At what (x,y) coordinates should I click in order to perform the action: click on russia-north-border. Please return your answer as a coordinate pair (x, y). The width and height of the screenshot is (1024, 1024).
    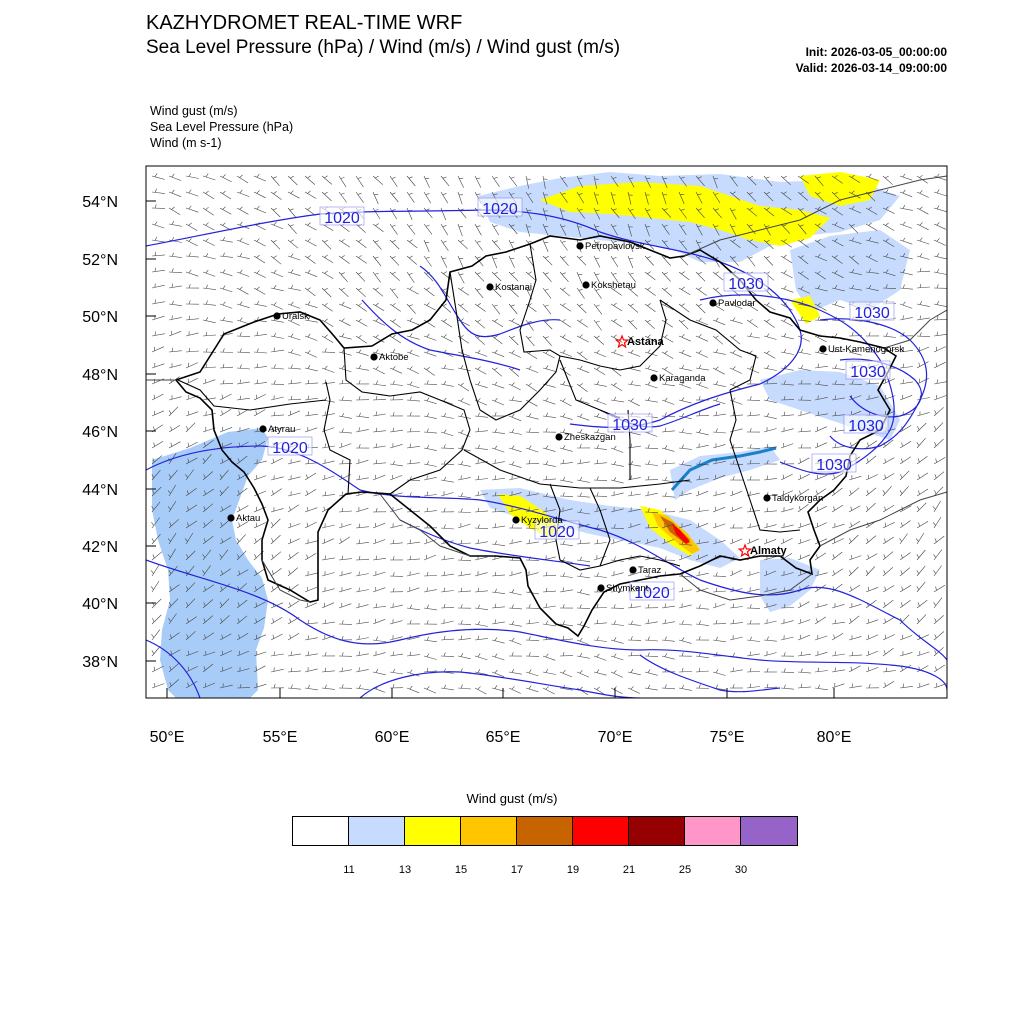
    Looking at the image, I should click on (815, 216).